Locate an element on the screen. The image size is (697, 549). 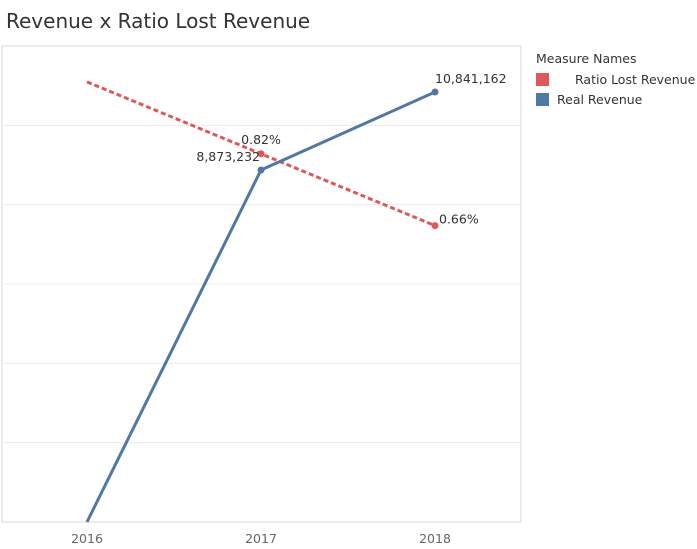
legend-label-ratio-lost-revenue: Ratio Lost Revenue is located at coordinates (635, 79).